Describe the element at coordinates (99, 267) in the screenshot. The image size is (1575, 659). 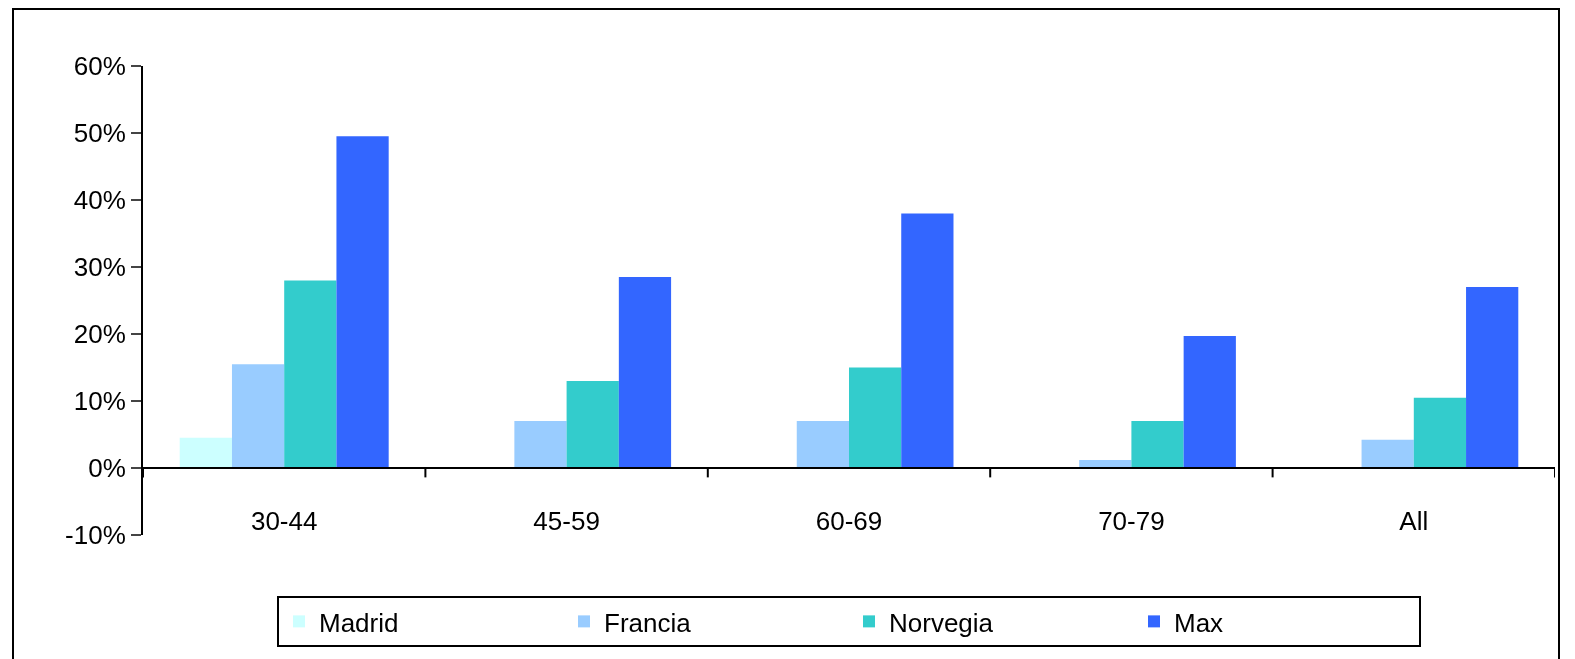
I see `y-tick-label: 30%` at that location.